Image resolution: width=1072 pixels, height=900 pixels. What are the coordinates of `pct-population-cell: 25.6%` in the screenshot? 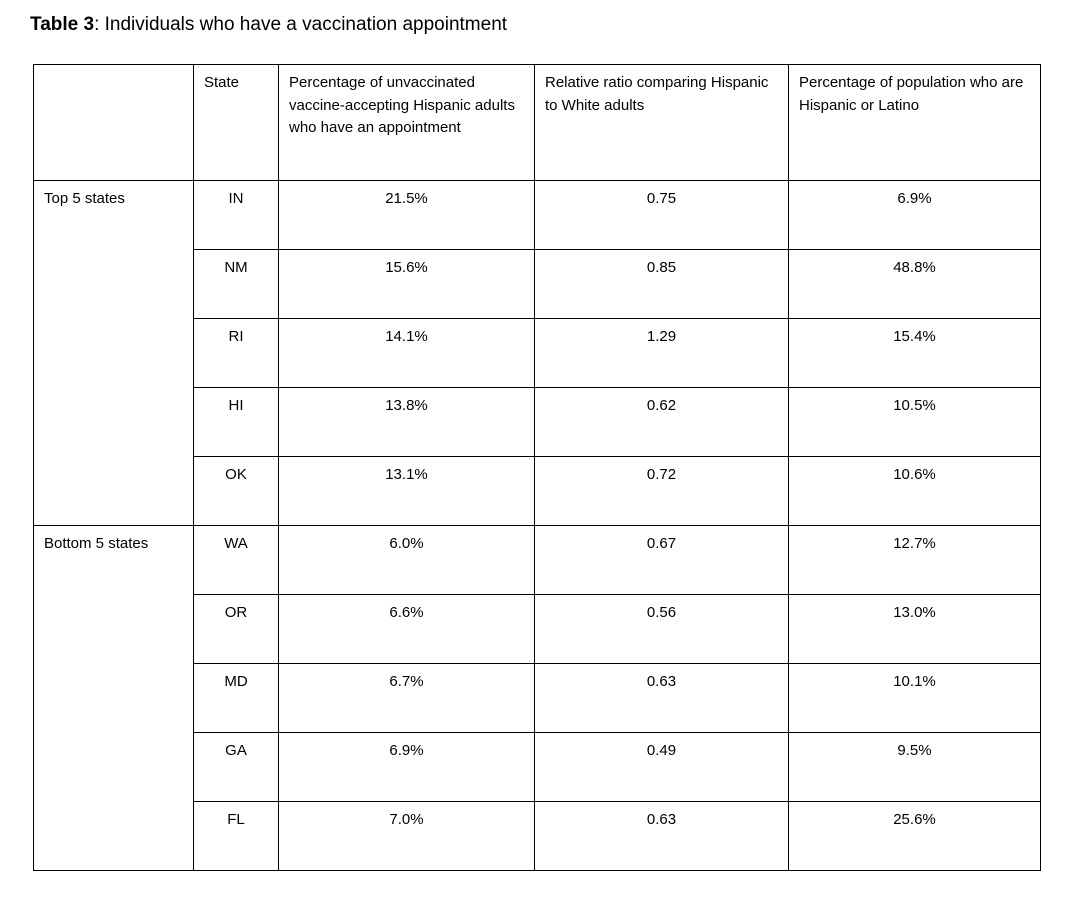 It's located at (914, 836).